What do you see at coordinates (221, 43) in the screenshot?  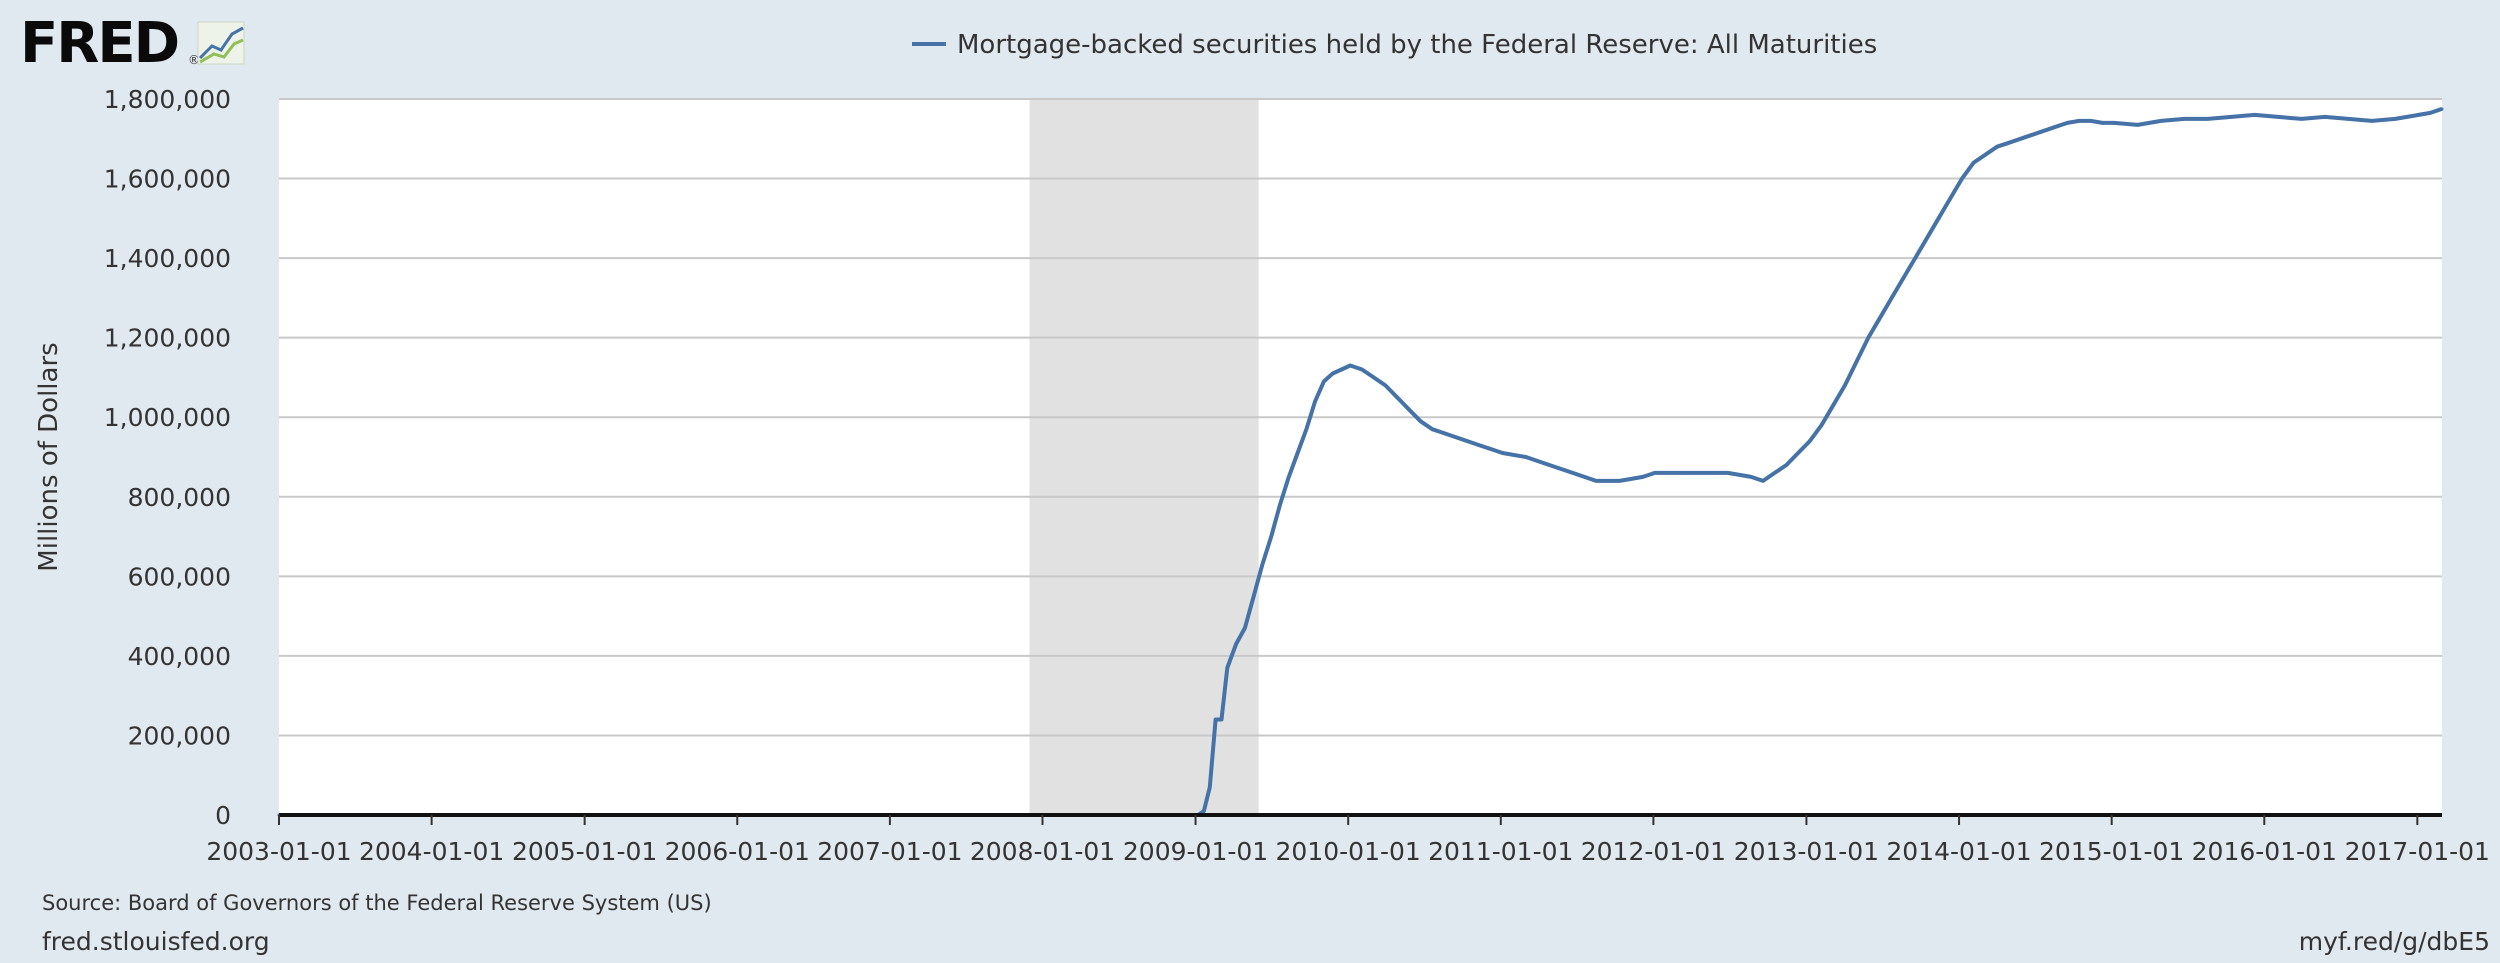 I see `line-graph-icon` at bounding box center [221, 43].